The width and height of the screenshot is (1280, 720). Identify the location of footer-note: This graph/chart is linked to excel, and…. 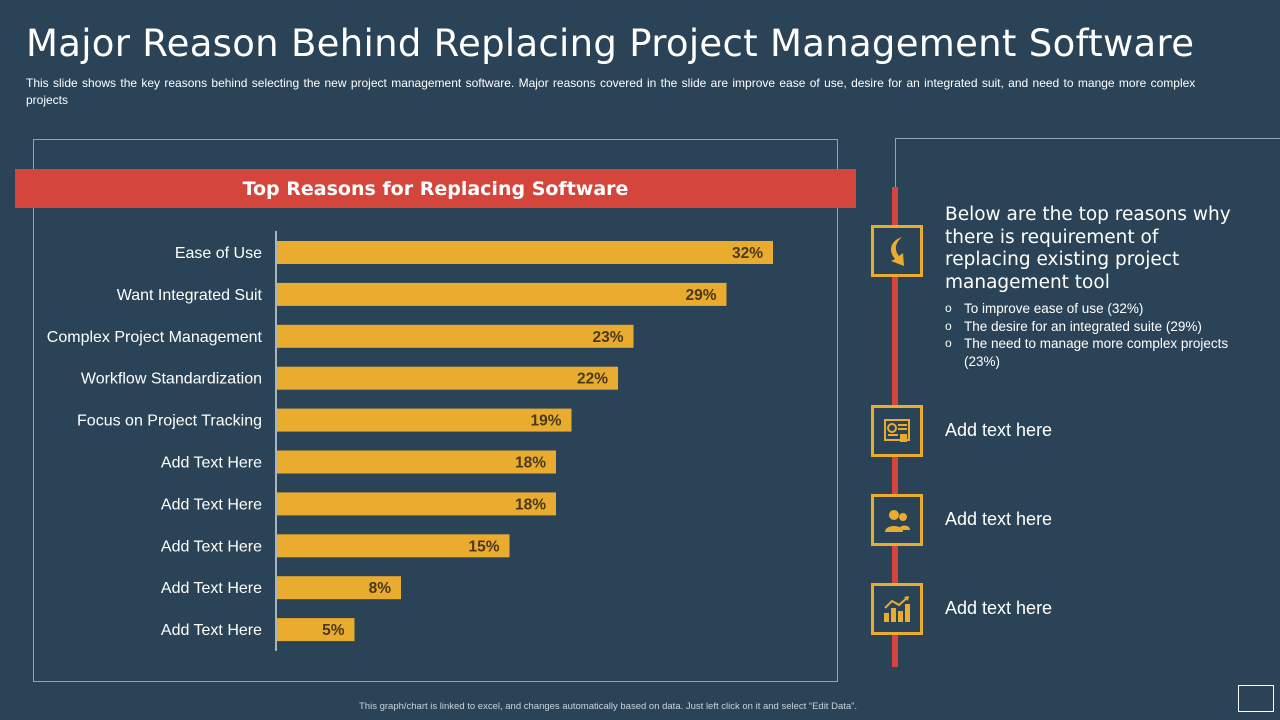
(608, 706).